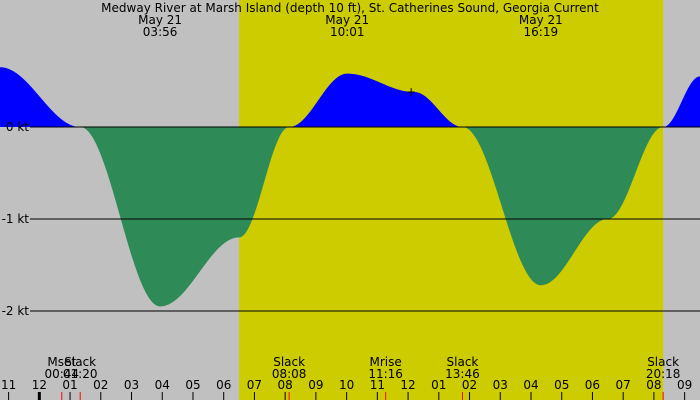  I want to click on current-time-marker: +, so click(411, 92).